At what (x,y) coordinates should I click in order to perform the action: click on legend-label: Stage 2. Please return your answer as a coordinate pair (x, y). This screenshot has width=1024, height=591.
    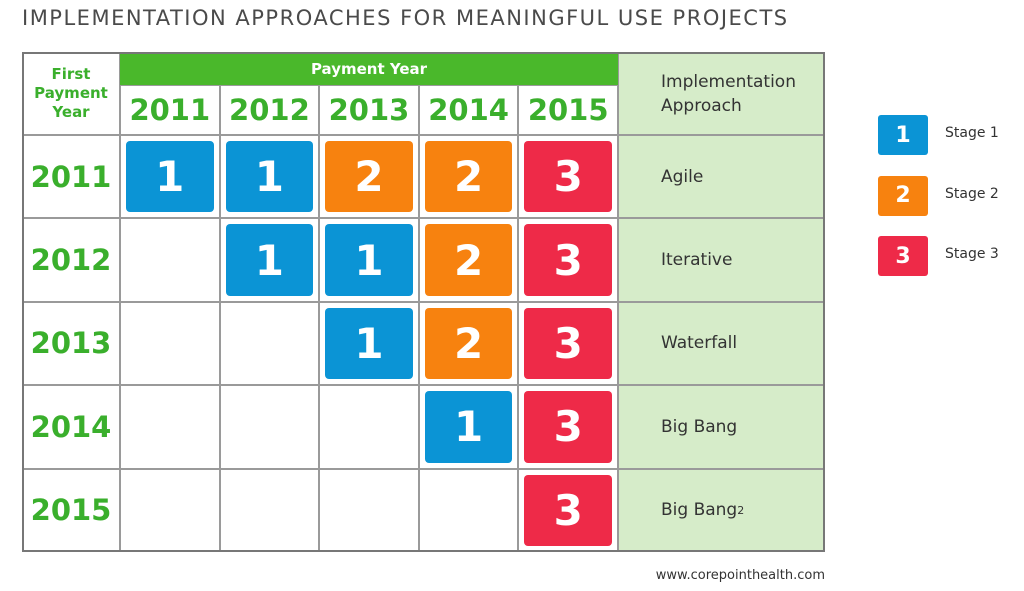
    Looking at the image, I should click on (972, 193).